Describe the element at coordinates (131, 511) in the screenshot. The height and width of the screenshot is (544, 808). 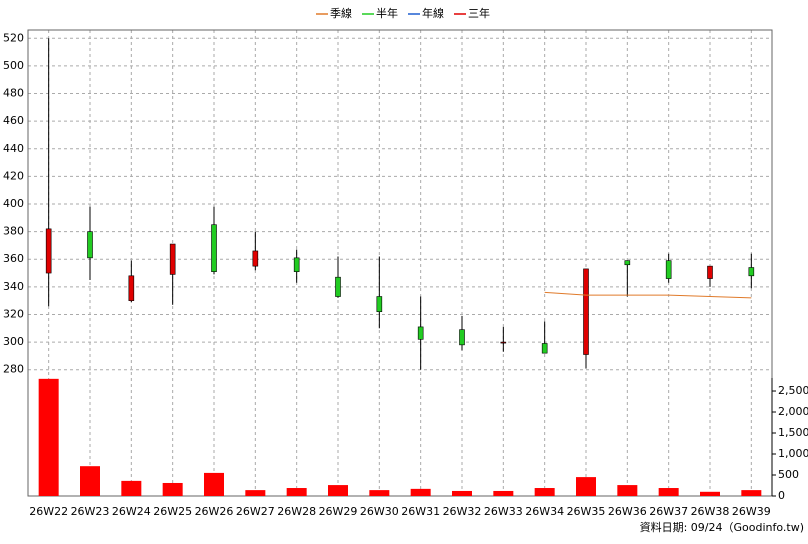
I see `x-tick-label: 26W24` at that location.